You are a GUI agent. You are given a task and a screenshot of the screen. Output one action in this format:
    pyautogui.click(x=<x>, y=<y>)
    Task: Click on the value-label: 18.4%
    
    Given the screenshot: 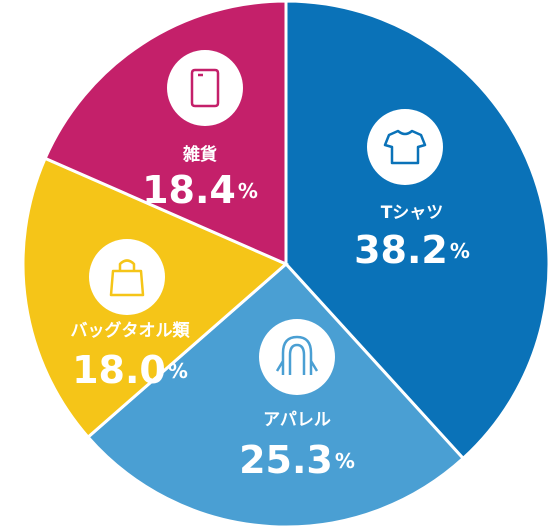 What is the action you would take?
    pyautogui.click(x=200, y=190)
    